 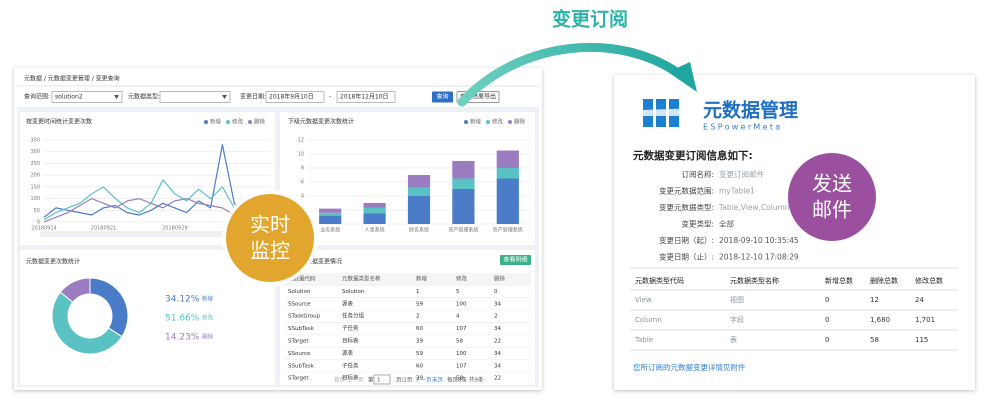 I want to click on slice-value-label: 34.12%, so click(x=182, y=300).